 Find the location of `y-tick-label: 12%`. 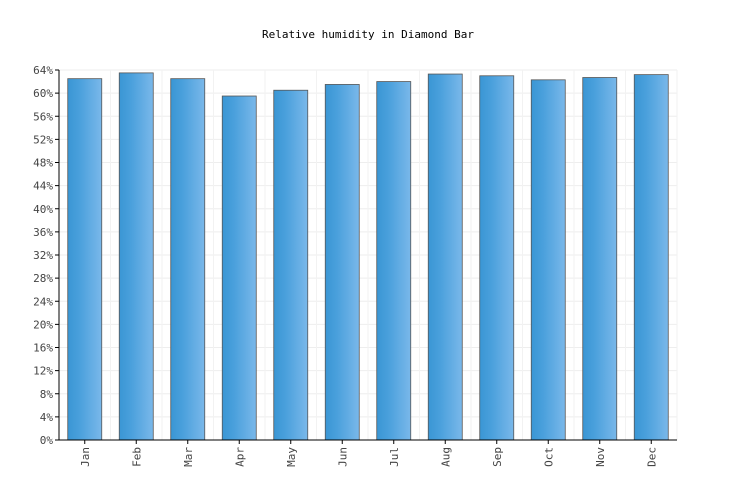

y-tick-label: 12% is located at coordinates (43, 371).